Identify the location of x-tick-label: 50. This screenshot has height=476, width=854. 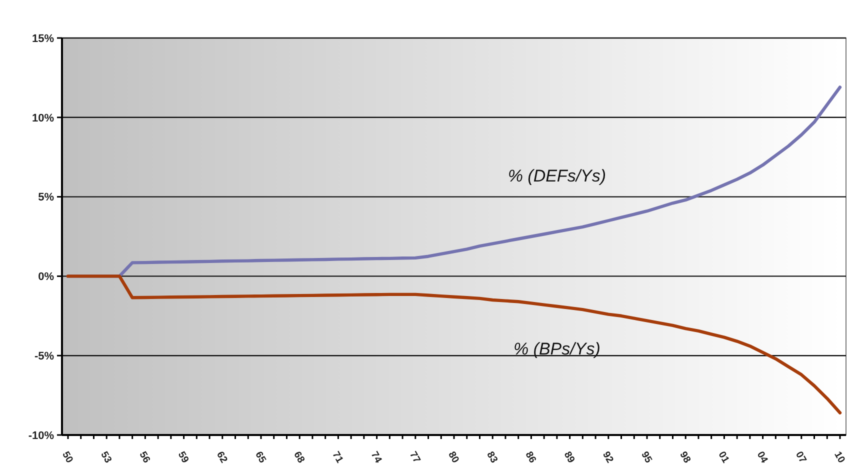
(67, 458).